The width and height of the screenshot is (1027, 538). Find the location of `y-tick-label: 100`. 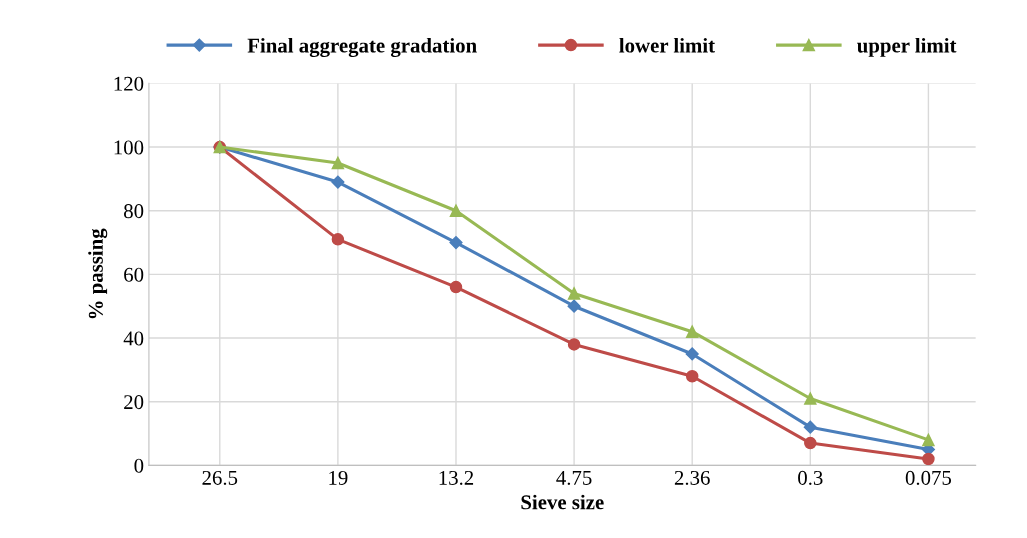

y-tick-label: 100 is located at coordinates (129, 147).